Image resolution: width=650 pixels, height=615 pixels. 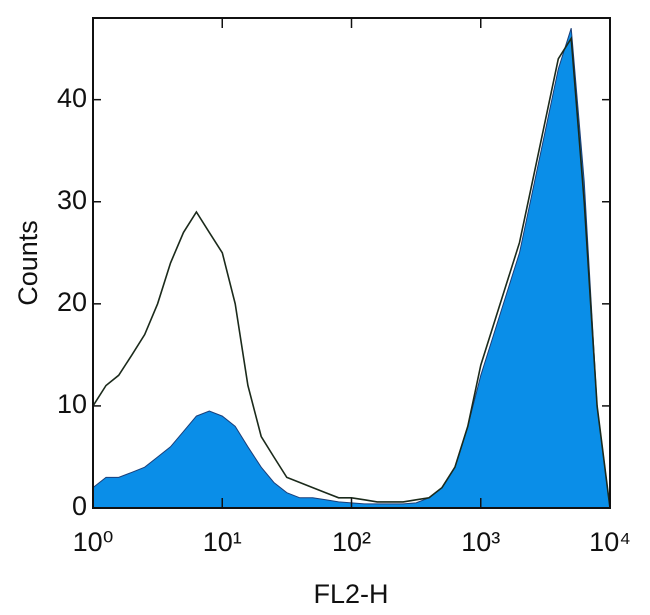 What do you see at coordinates (72, 404) in the screenshot?
I see `y-tick-label: 10` at bounding box center [72, 404].